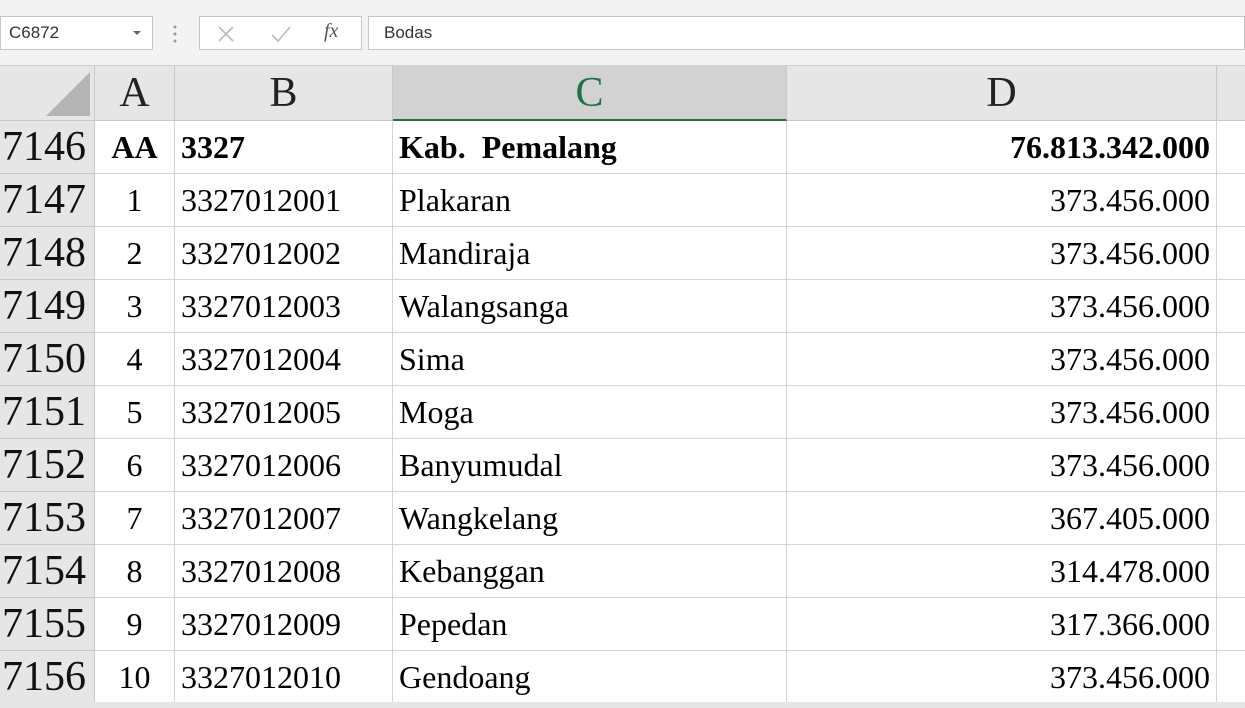 The width and height of the screenshot is (1245, 708). I want to click on cell: 314.478.000, so click(1002, 571).